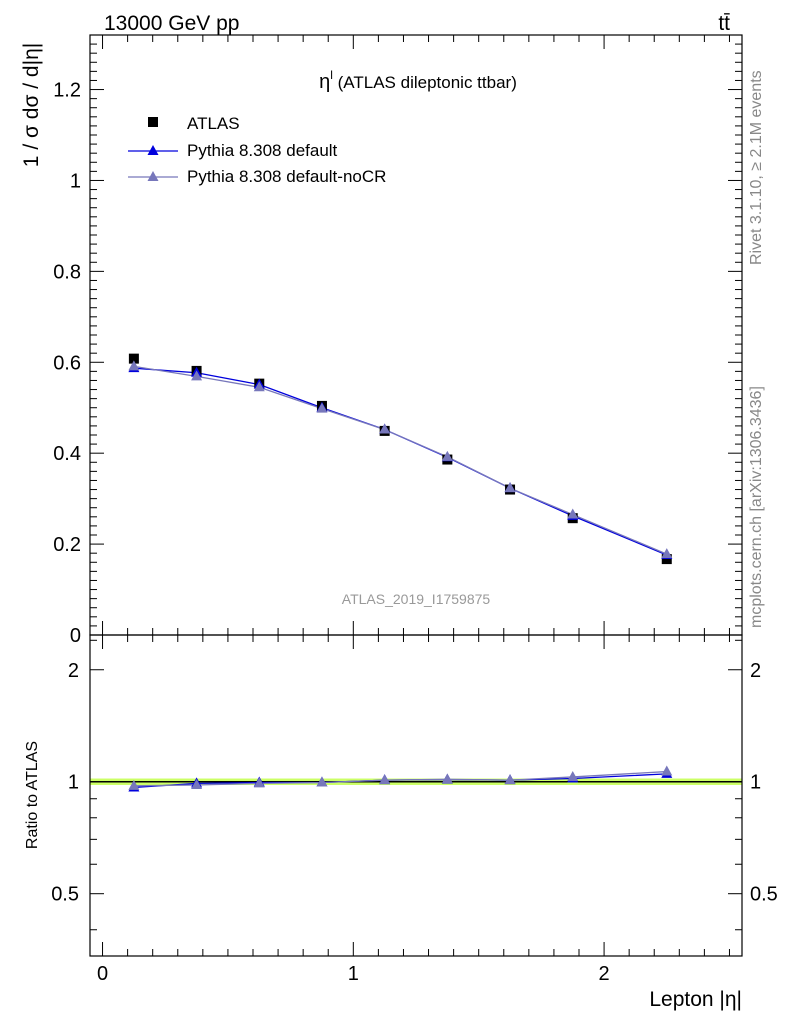 This screenshot has width=786, height=1029. What do you see at coordinates (75, 636) in the screenshot?
I see `main-ytick-label: 0` at bounding box center [75, 636].